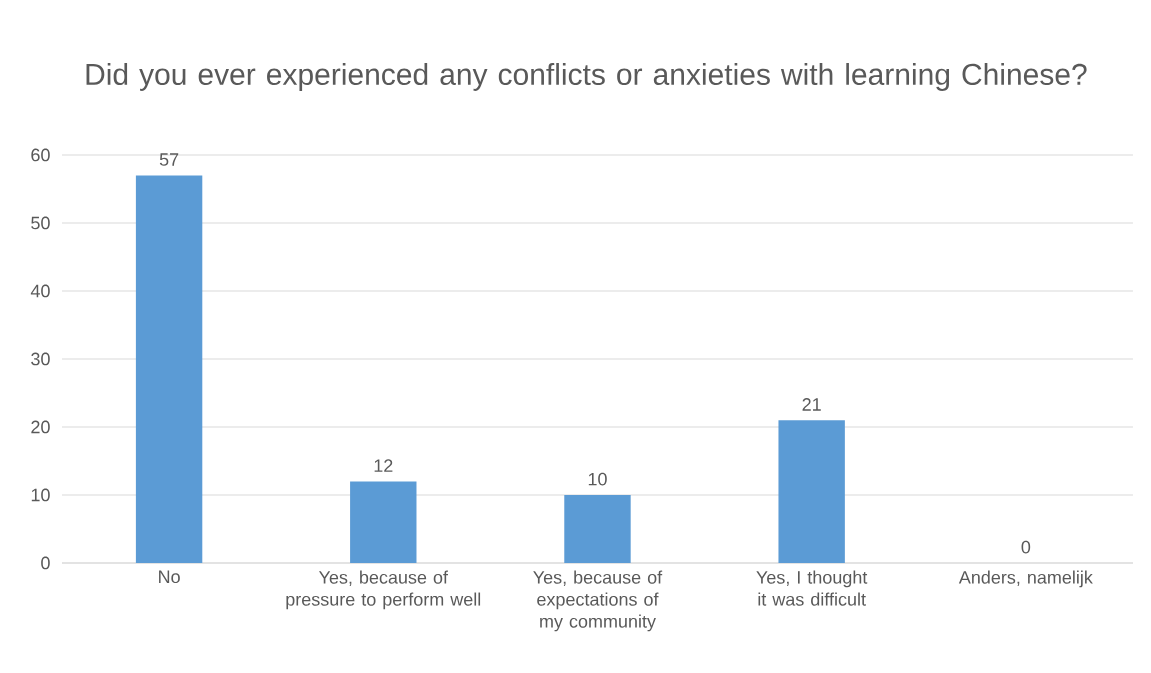 This screenshot has width=1151, height=673. I want to click on x-tick-label: Yes, I thought it was difficult, so click(812, 588).